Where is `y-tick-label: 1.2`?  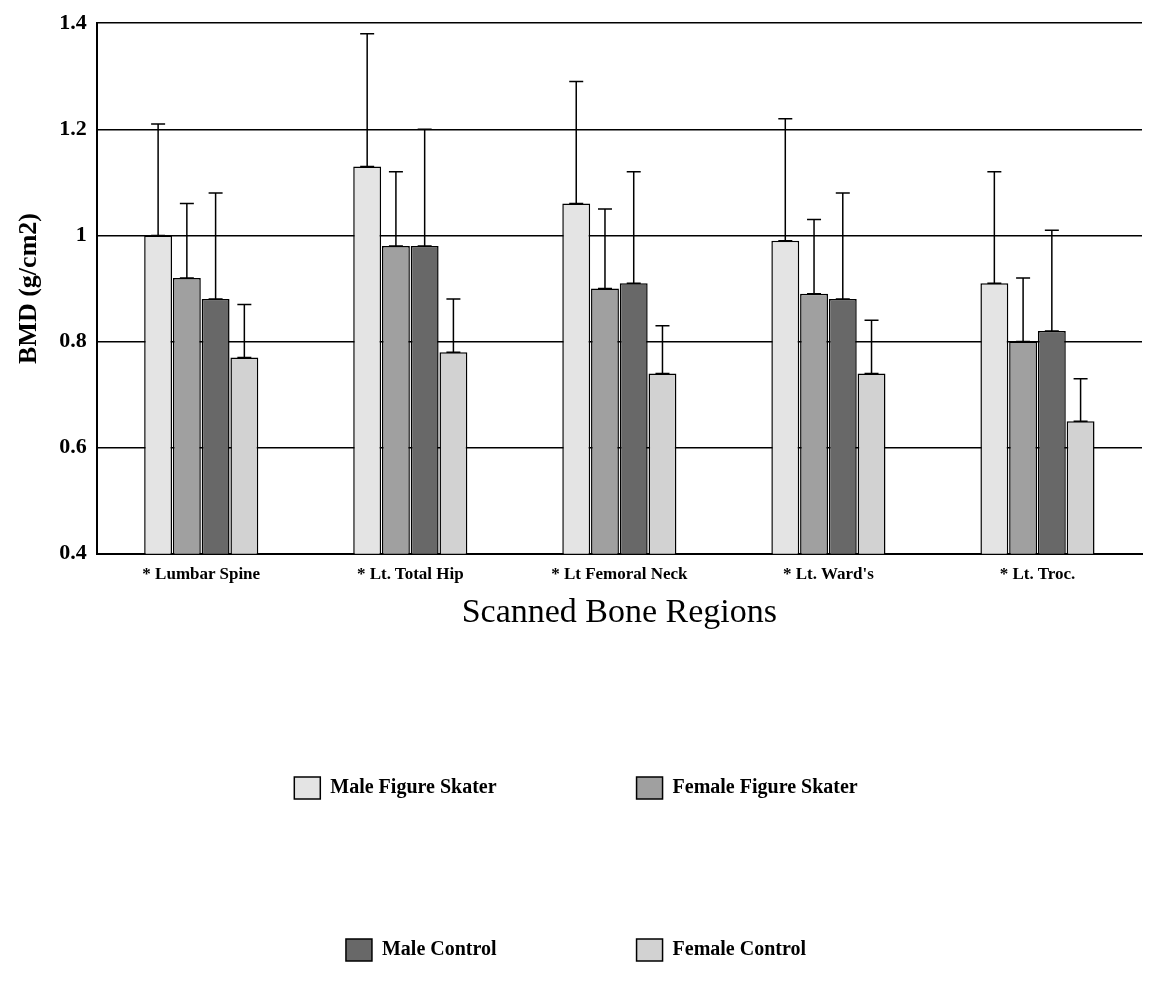 y-tick-label: 1.2 is located at coordinates (73, 128).